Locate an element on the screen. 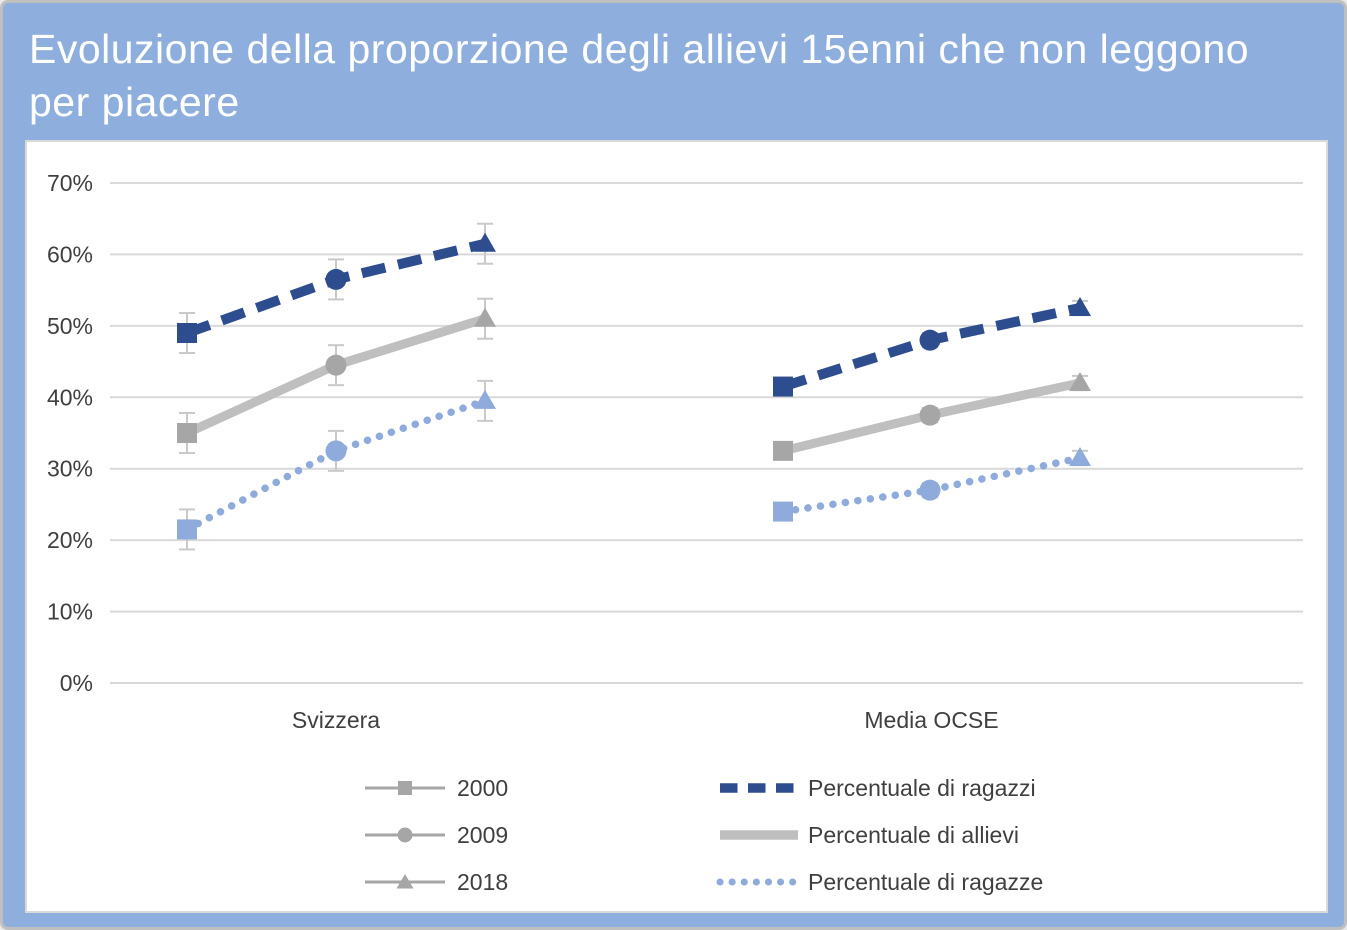 The image size is (1347, 930). y-axis-tick-label: 50% is located at coordinates (70, 326).